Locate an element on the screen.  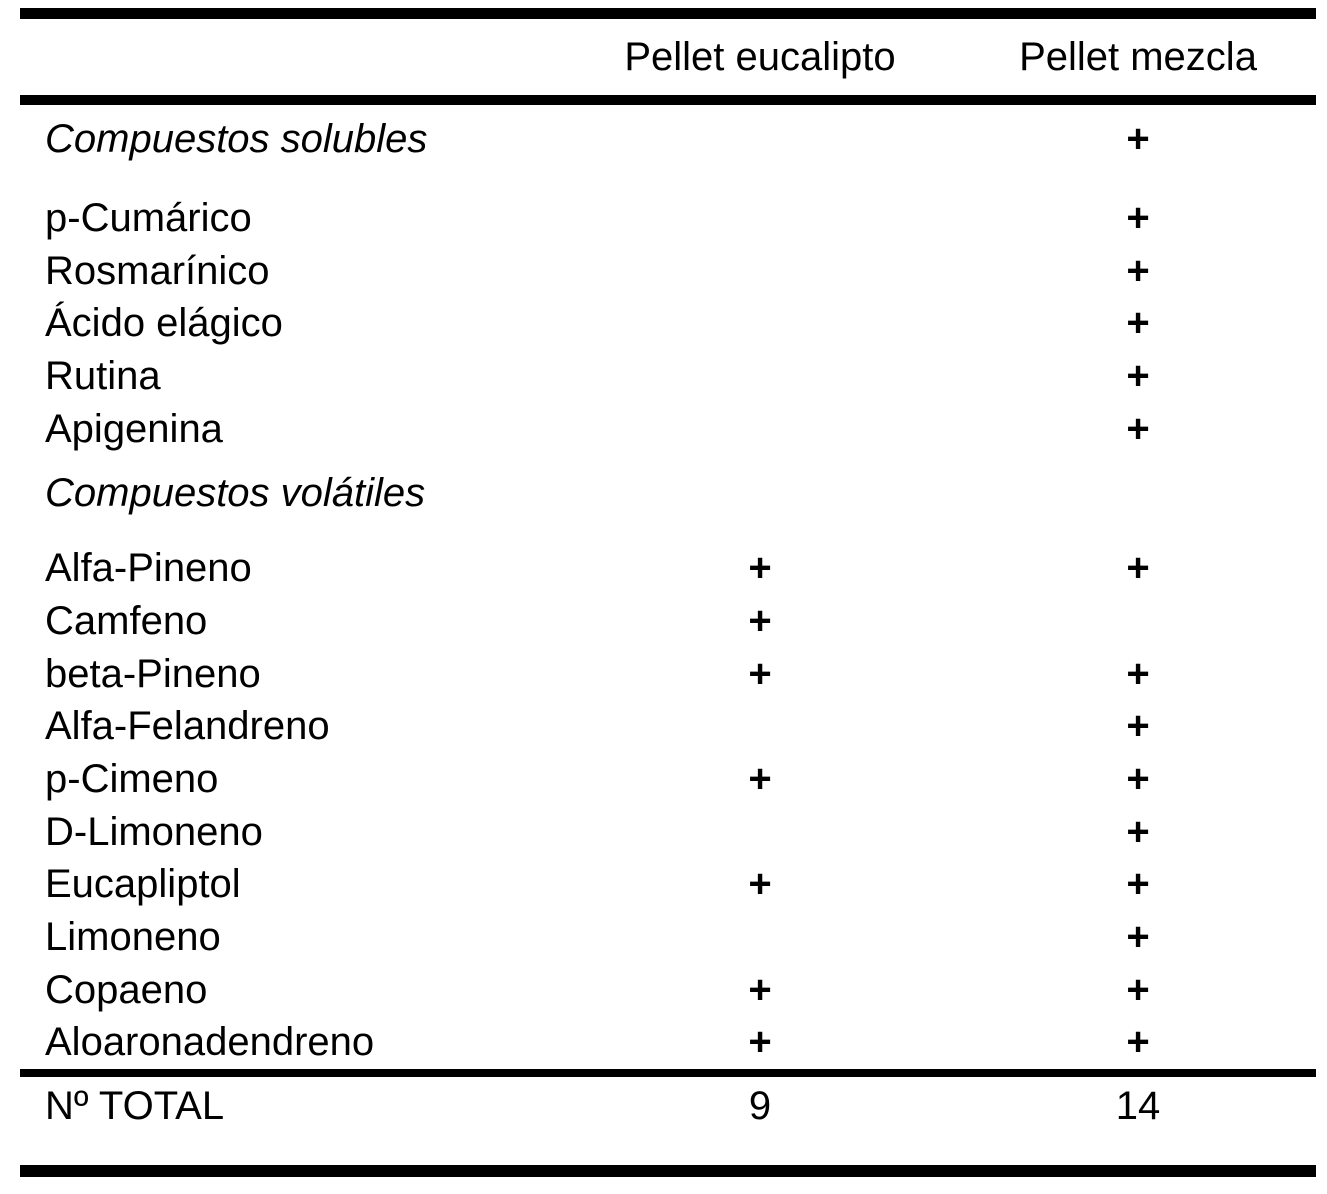
table-row: Copaeno + + is located at coordinates (668, 989).